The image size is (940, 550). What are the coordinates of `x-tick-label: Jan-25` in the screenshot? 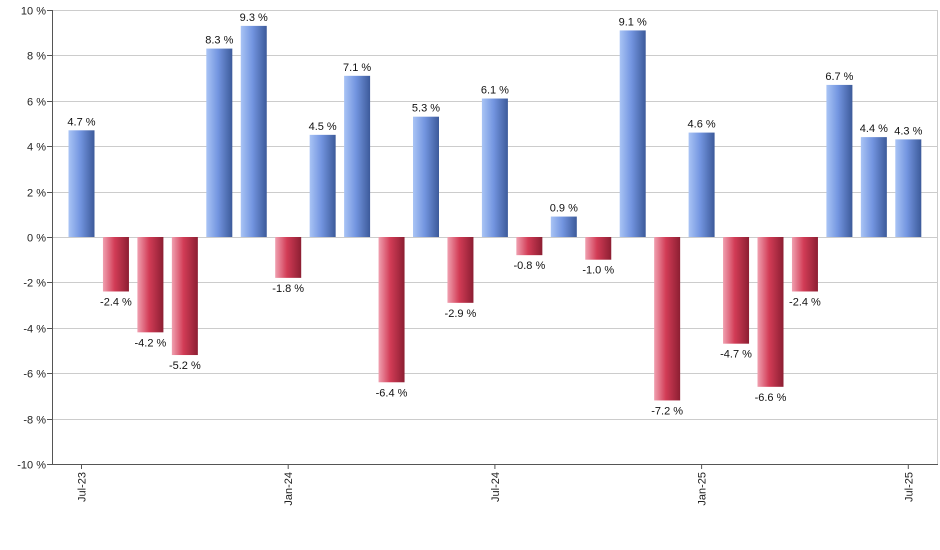 It's located at (703, 489).